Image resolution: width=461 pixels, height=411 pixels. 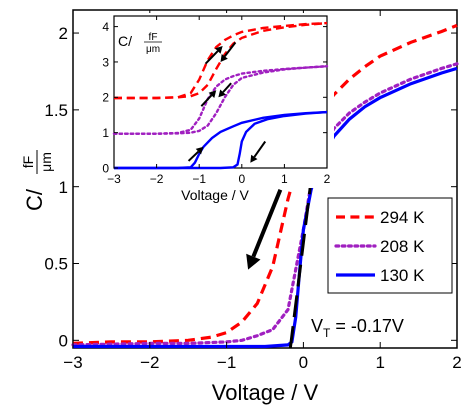 What do you see at coordinates (105, 27) in the screenshot?
I see `inset-y-tick-label: 4` at bounding box center [105, 27].